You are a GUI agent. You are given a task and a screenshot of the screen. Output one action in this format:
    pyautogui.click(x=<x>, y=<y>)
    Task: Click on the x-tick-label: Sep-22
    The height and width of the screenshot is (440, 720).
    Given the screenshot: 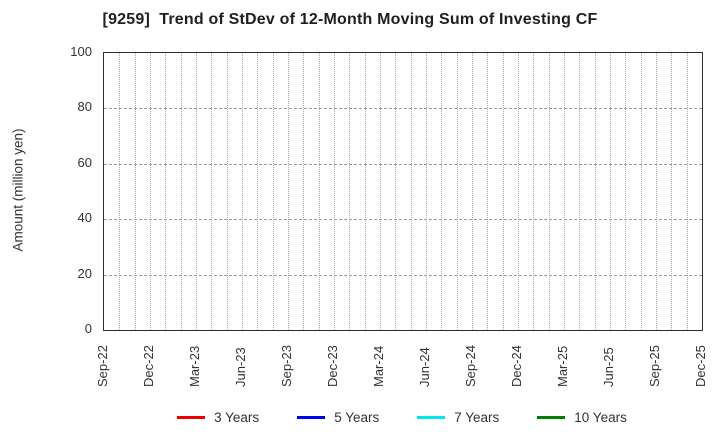 What is the action you would take?
    pyautogui.click(x=102, y=366)
    